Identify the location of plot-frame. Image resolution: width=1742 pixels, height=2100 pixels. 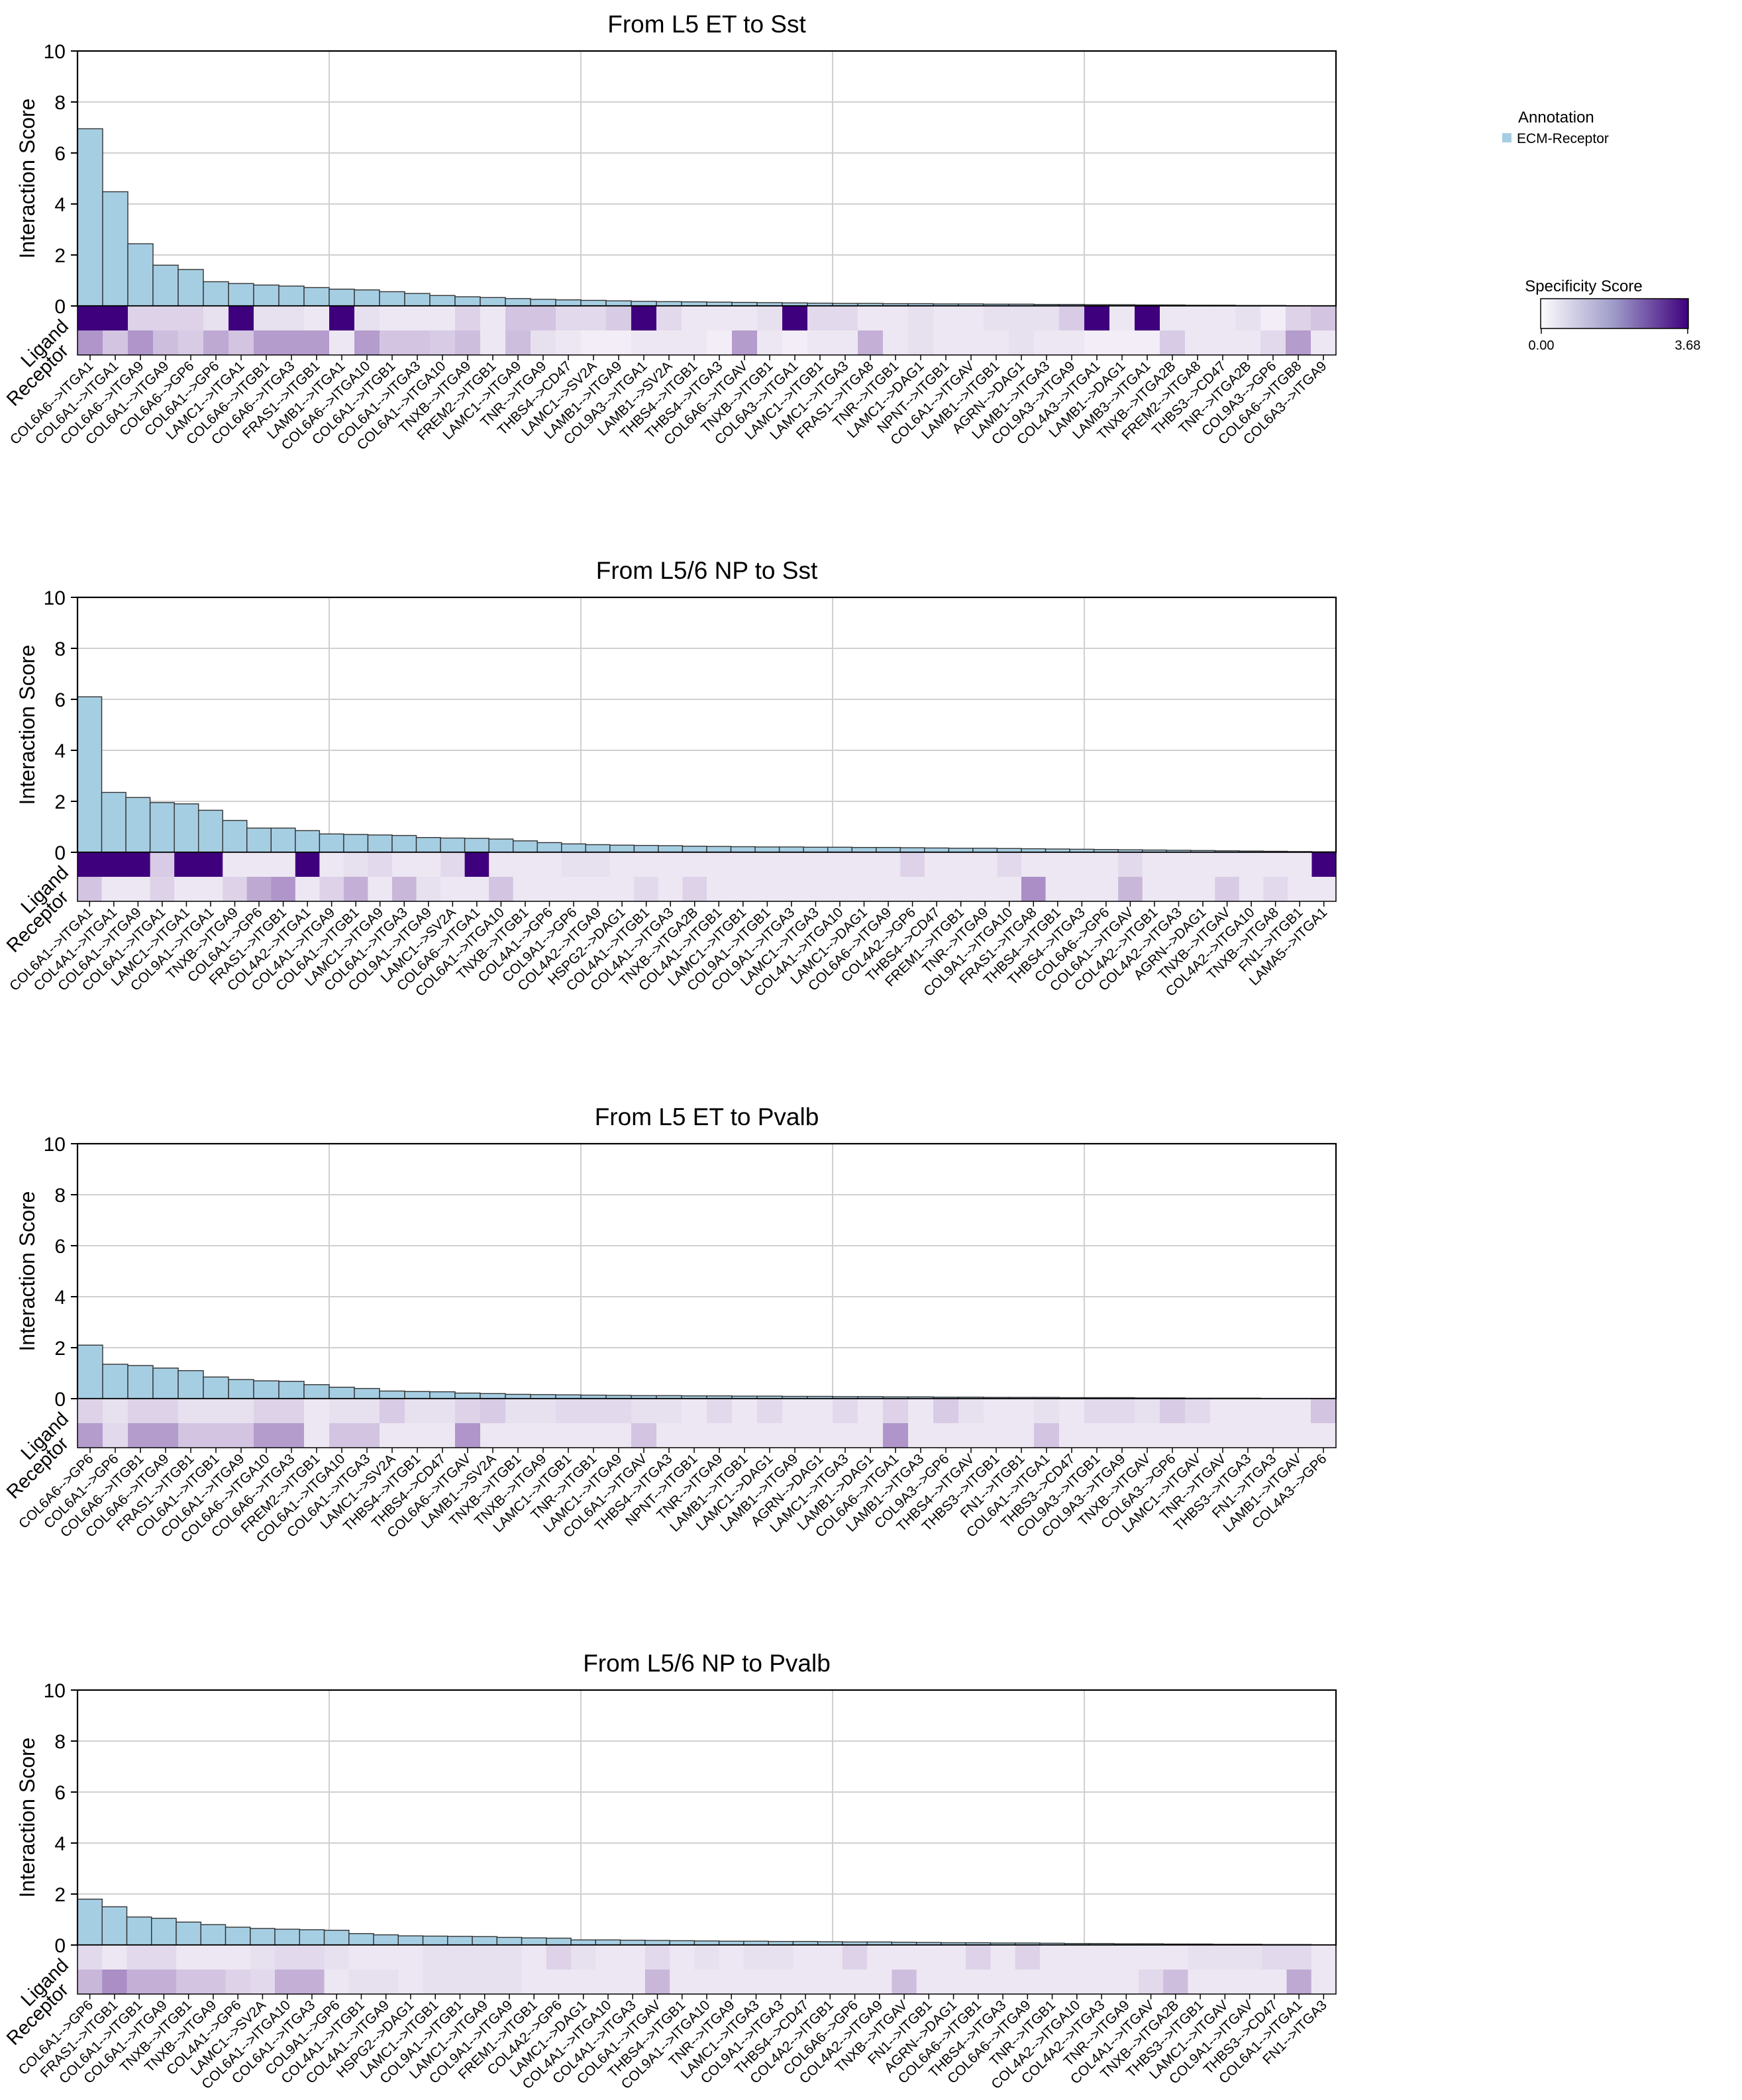
(707, 1818).